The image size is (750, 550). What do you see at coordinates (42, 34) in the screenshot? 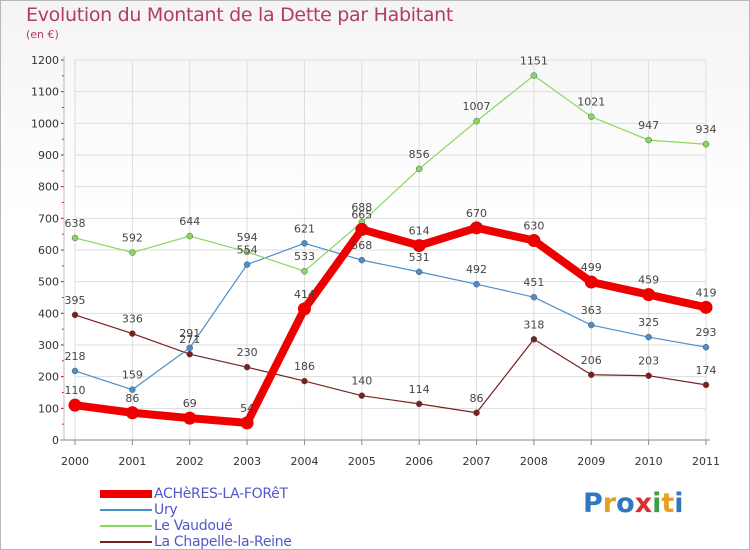
I see `chart-subtitle: (en €)` at bounding box center [42, 34].